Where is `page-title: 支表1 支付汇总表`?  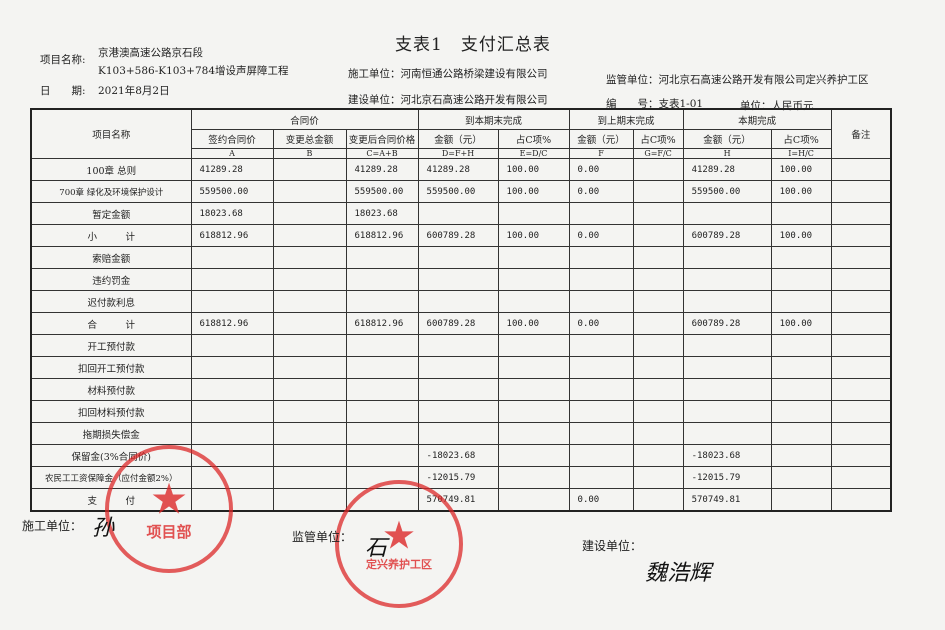 page-title: 支表1 支付汇总表 is located at coordinates (473, 45).